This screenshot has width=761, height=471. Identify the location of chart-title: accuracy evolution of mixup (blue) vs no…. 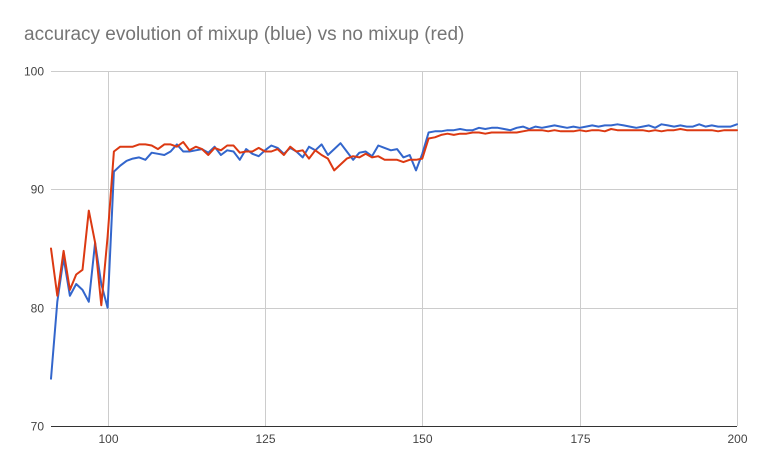
(244, 34).